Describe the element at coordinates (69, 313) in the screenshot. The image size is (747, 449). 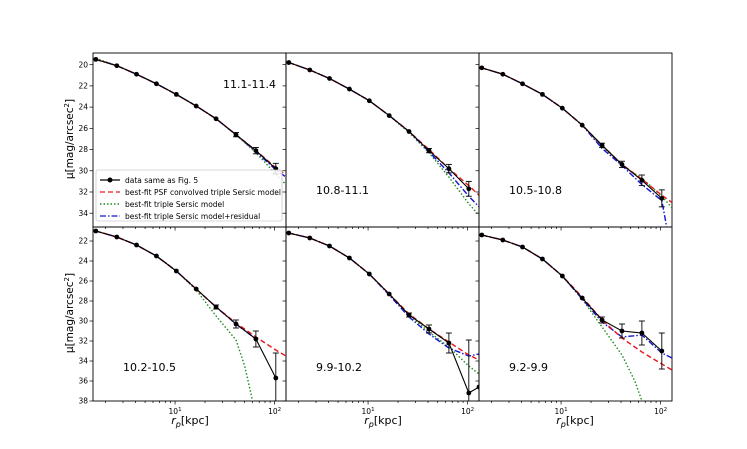
I see `y-axis-label-bottom: μ[mag/arcsec2]` at that location.